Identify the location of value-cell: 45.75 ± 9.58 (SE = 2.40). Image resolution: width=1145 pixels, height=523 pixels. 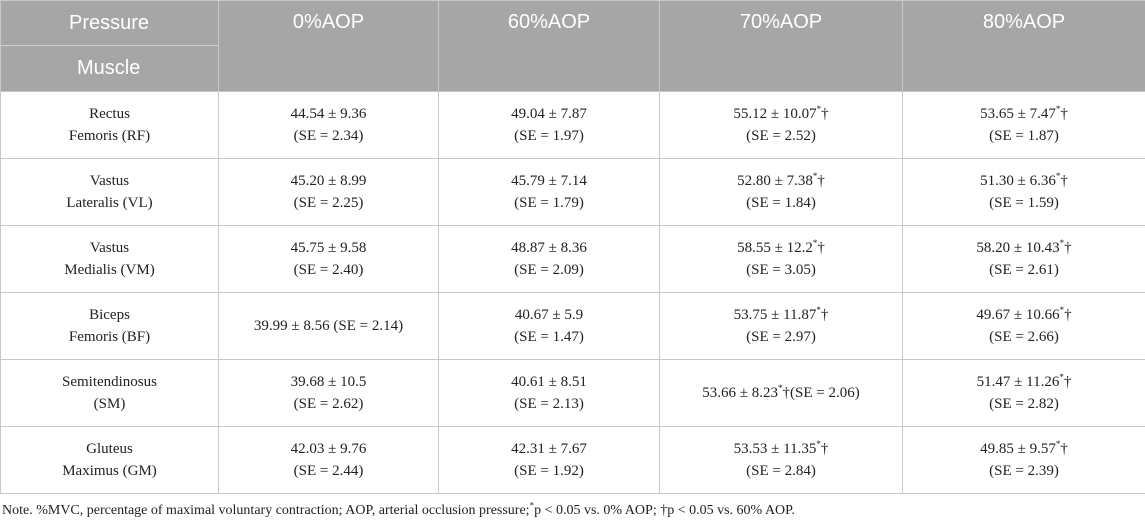
(328, 259).